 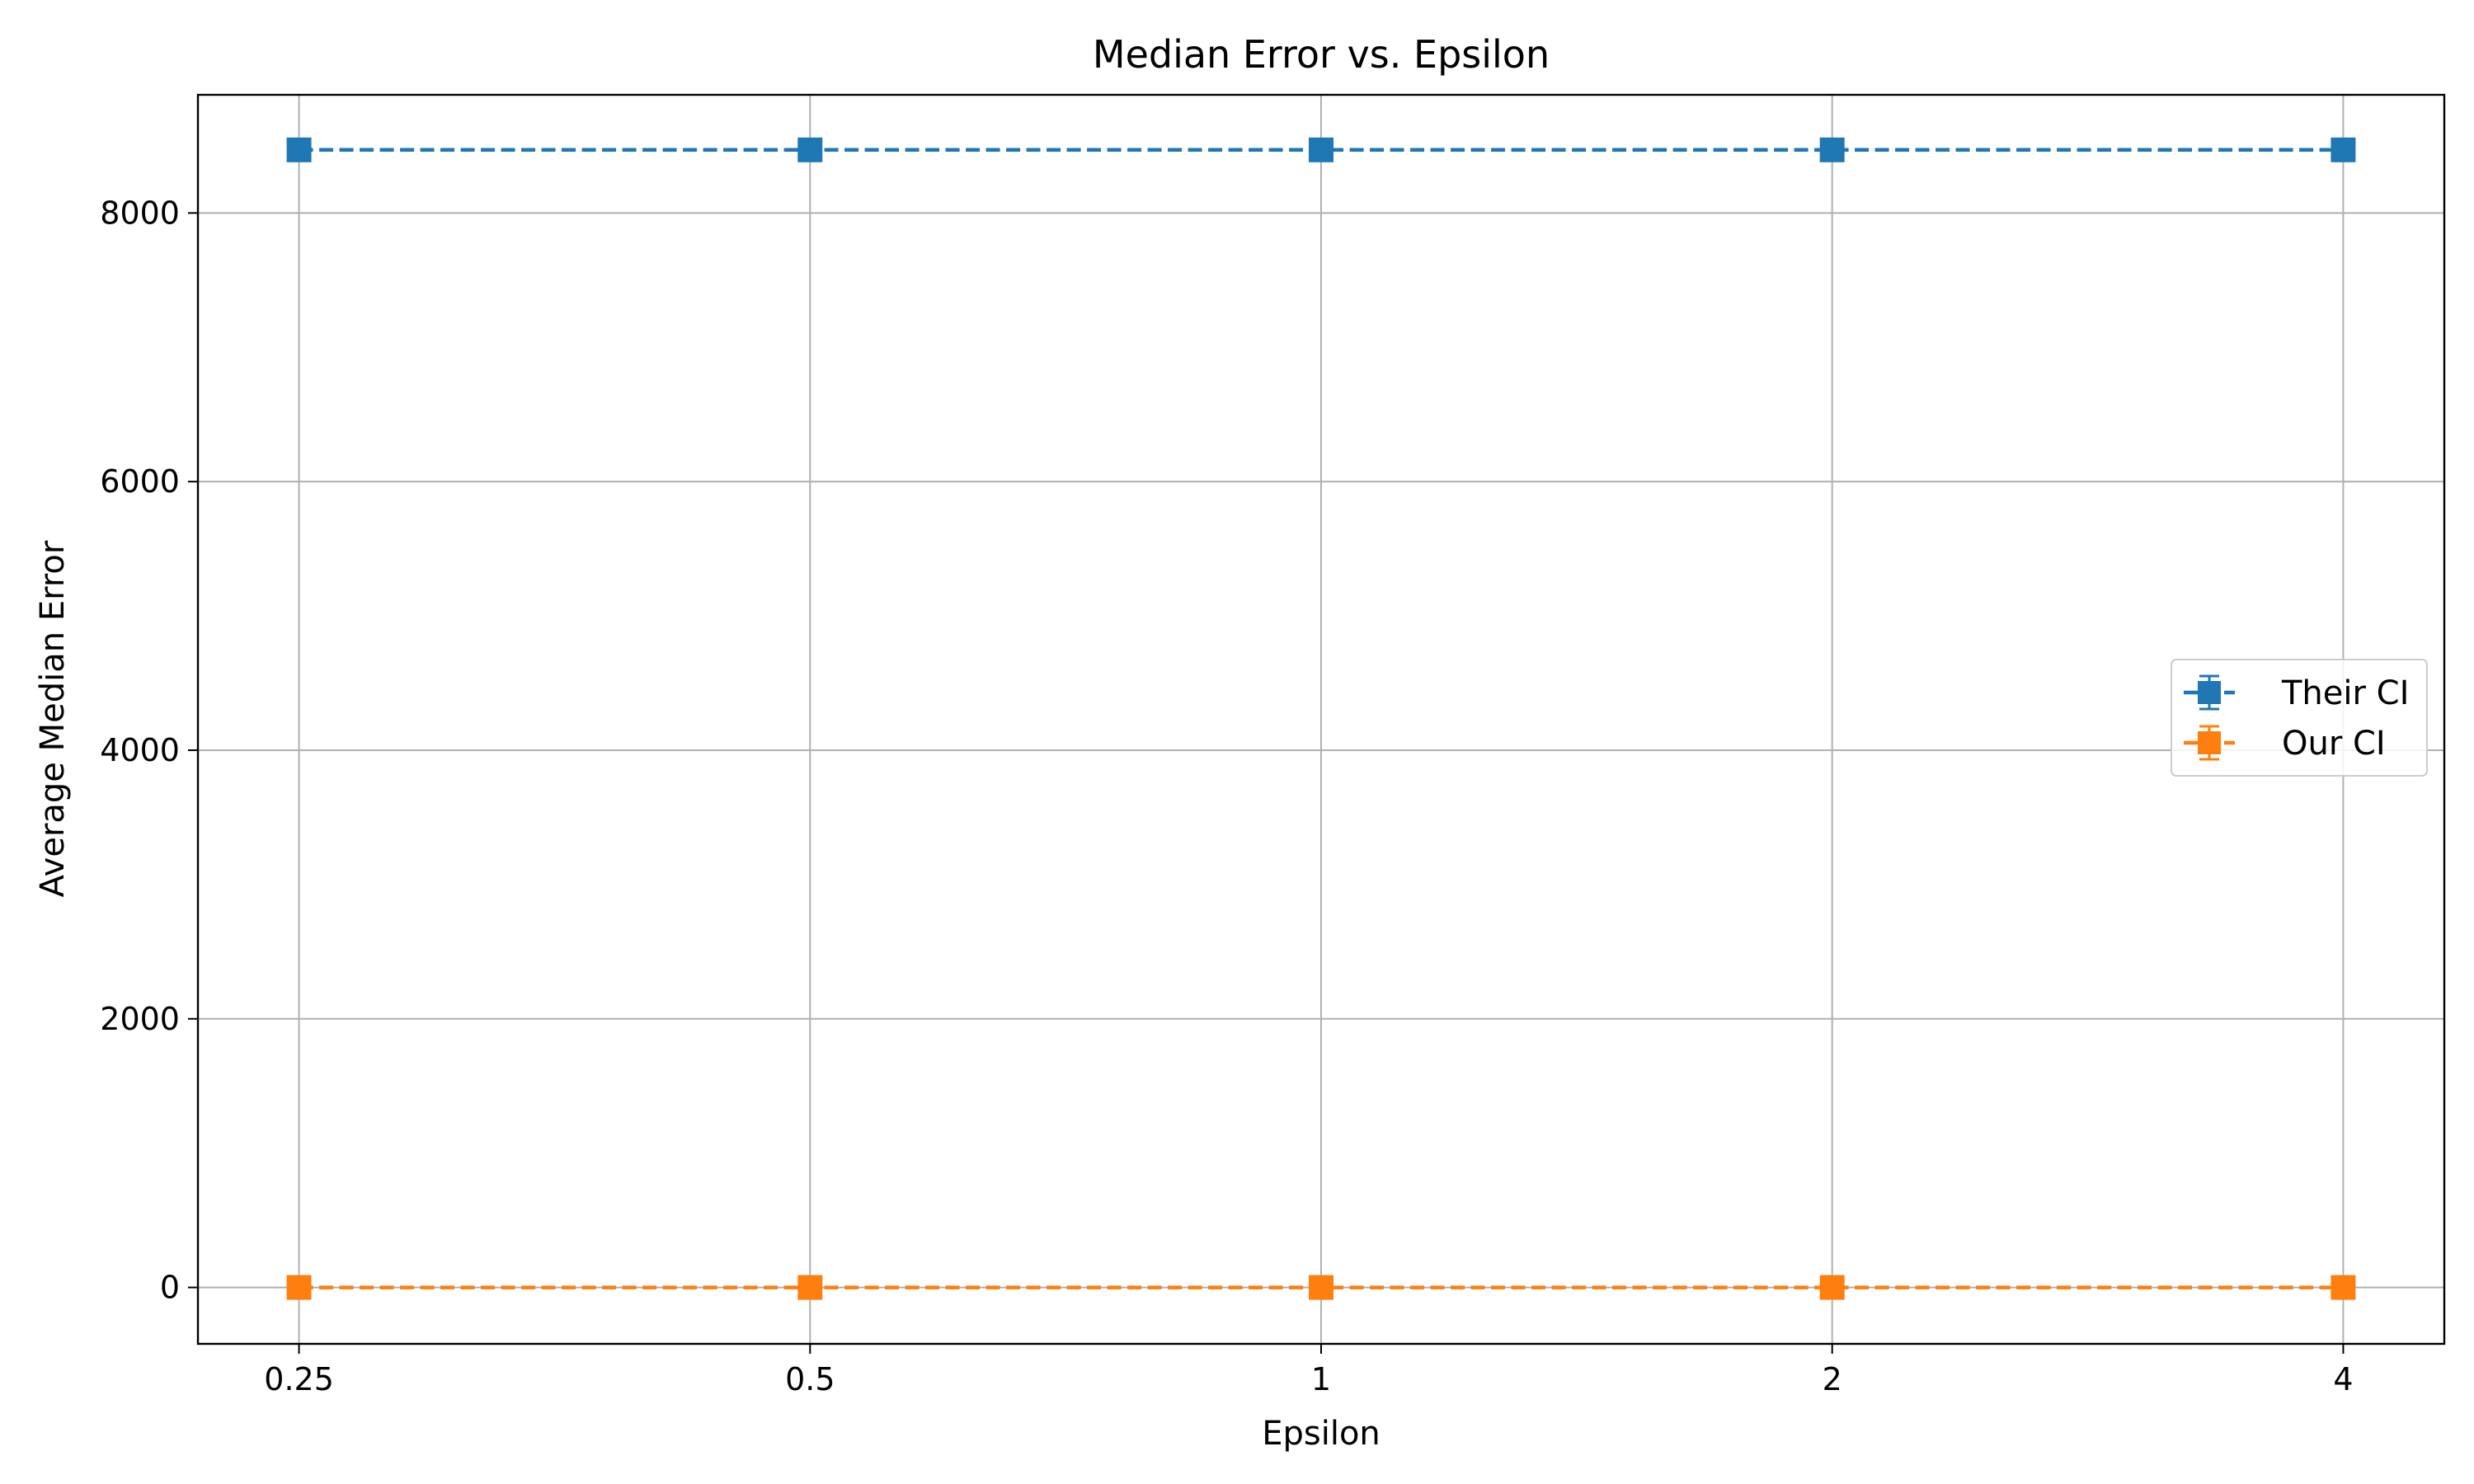 What do you see at coordinates (170, 1288) in the screenshot?
I see `y-tick-label: 0` at bounding box center [170, 1288].